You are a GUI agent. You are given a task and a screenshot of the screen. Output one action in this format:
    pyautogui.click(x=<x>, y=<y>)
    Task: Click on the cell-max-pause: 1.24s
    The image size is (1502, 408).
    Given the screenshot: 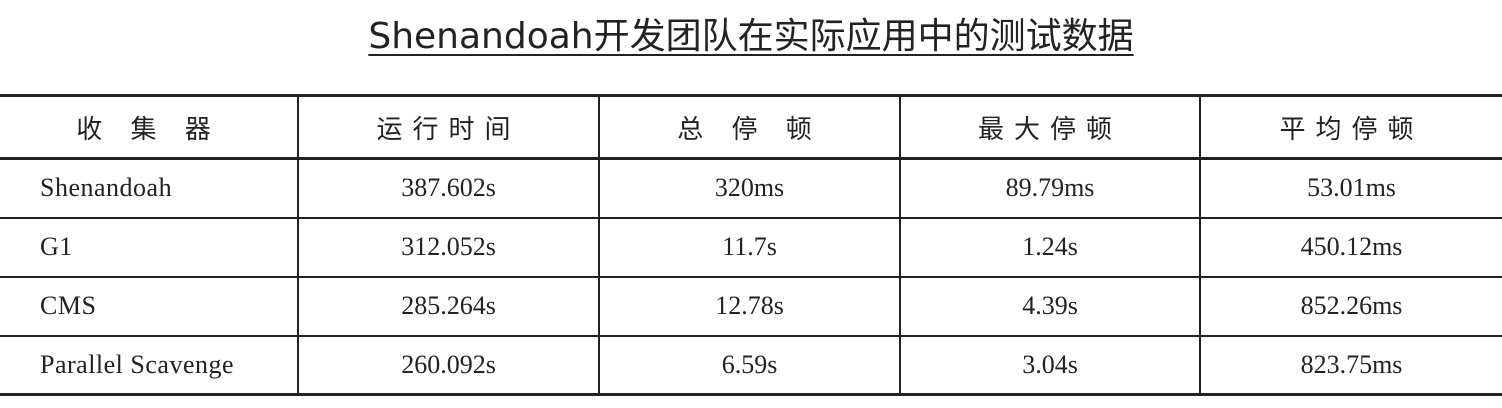 What is the action you would take?
    pyautogui.click(x=1049, y=247)
    